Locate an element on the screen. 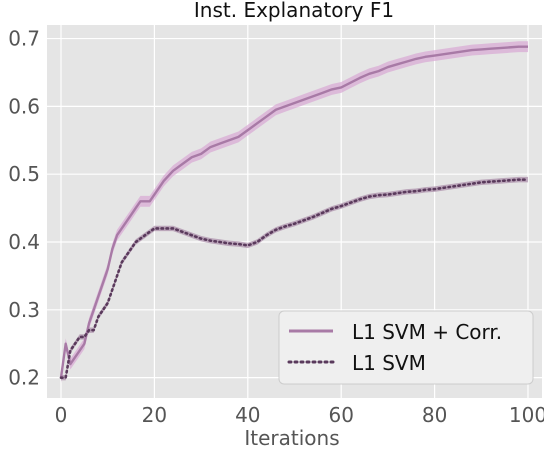 The image size is (544, 449). y-tick-label: 0.4 is located at coordinates (24, 242).